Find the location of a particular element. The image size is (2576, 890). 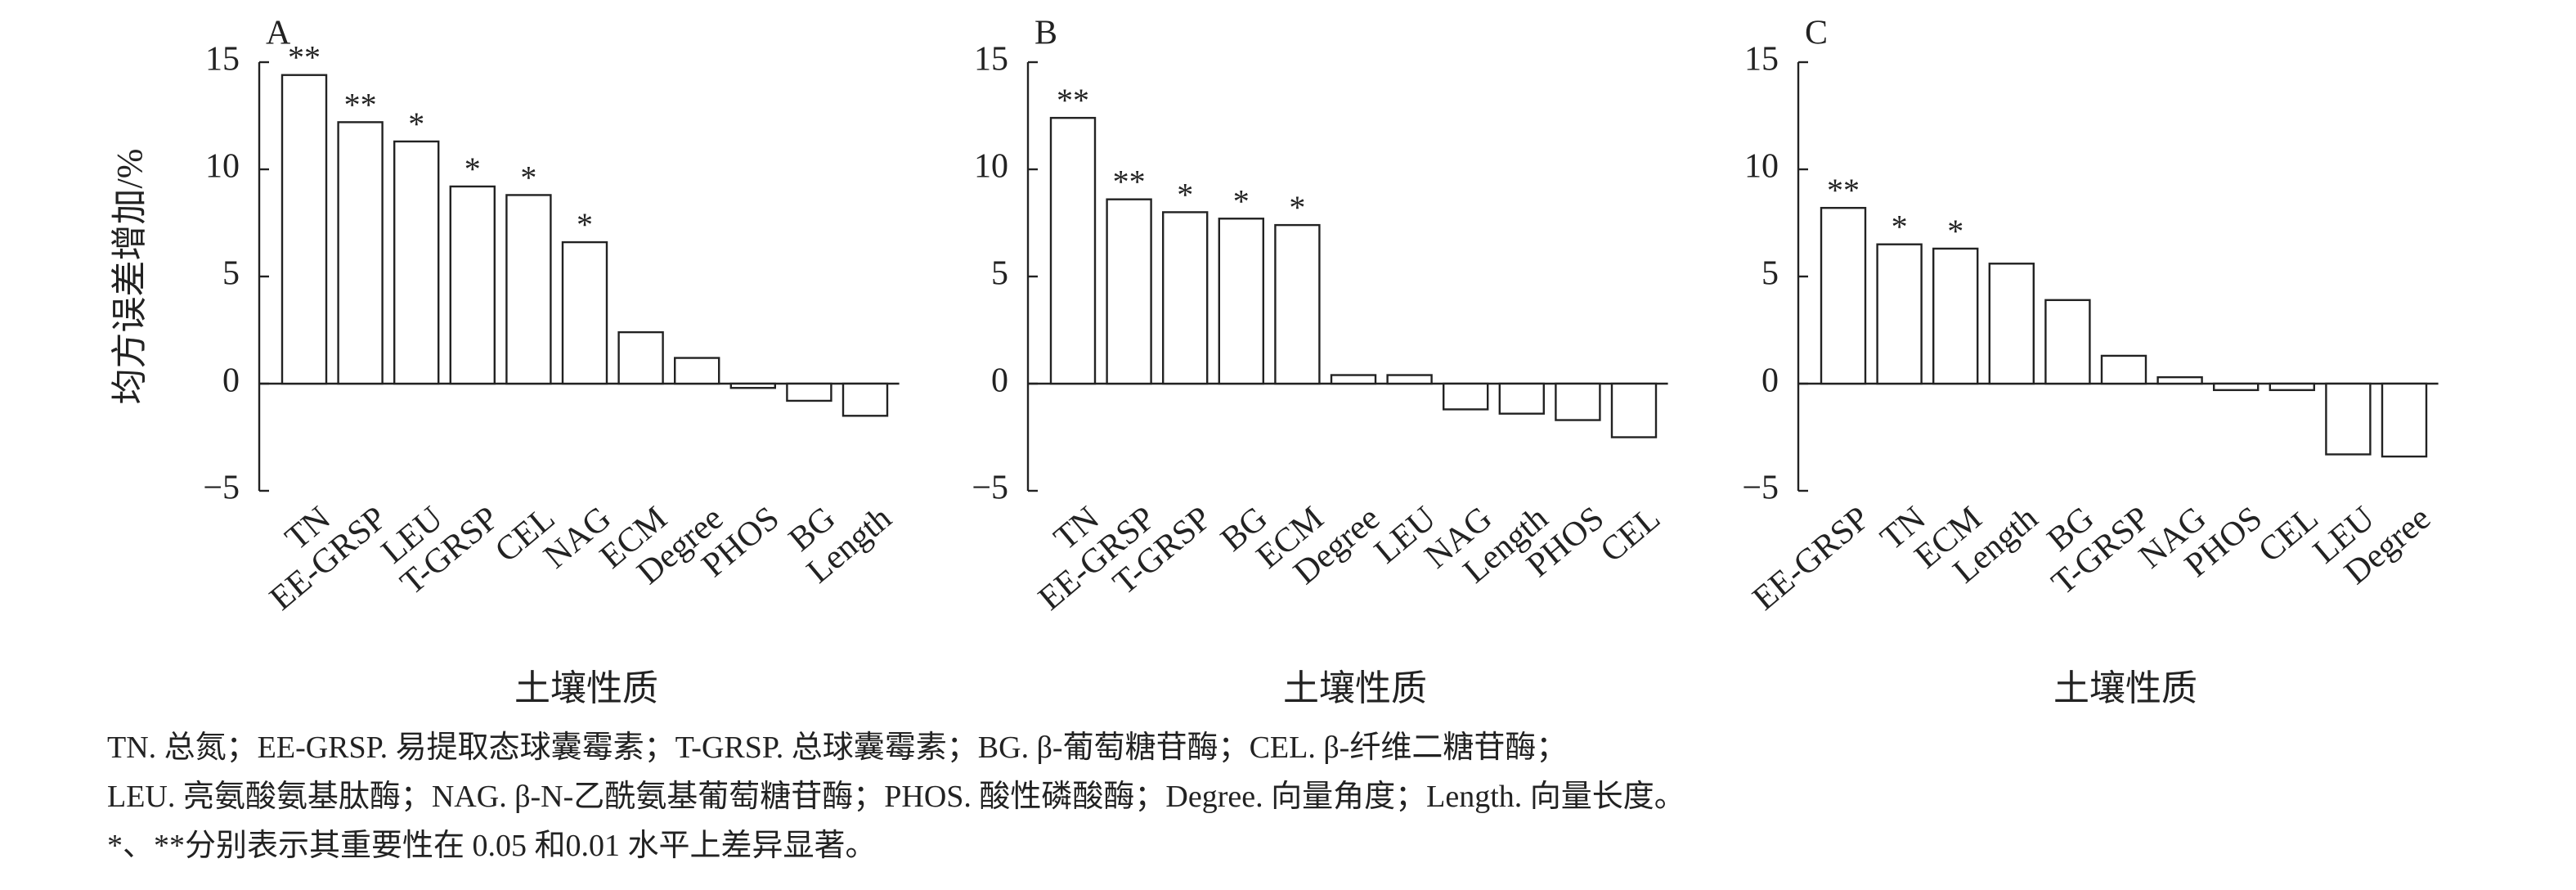

panel-label: C is located at coordinates (1816, 33).